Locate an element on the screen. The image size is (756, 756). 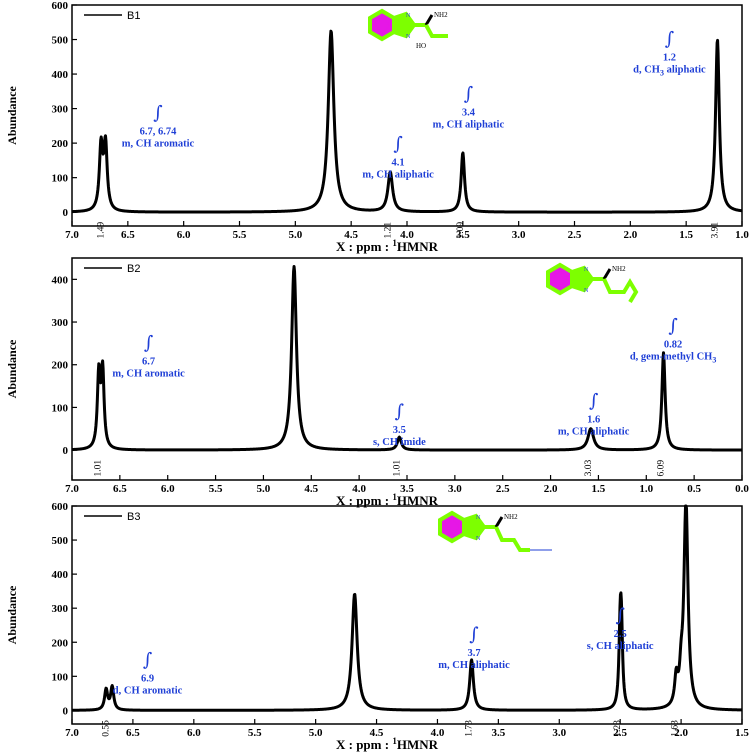
x-tick-label: 1.0 is located at coordinates (646, 489).